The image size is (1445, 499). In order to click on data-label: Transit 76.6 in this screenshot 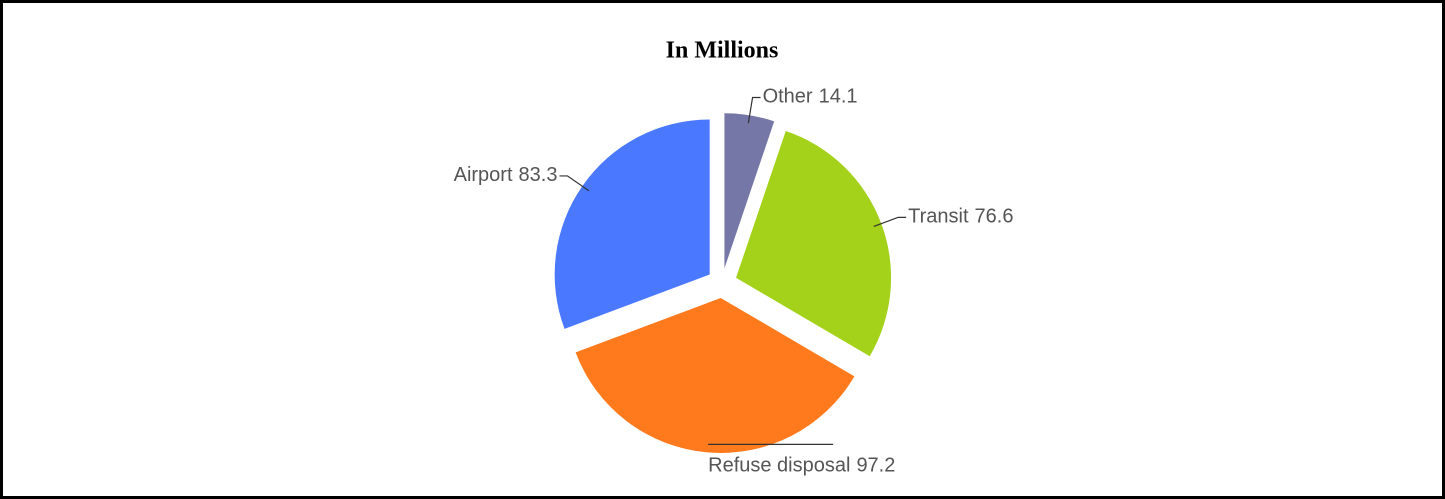, I will do `click(960, 217)`.